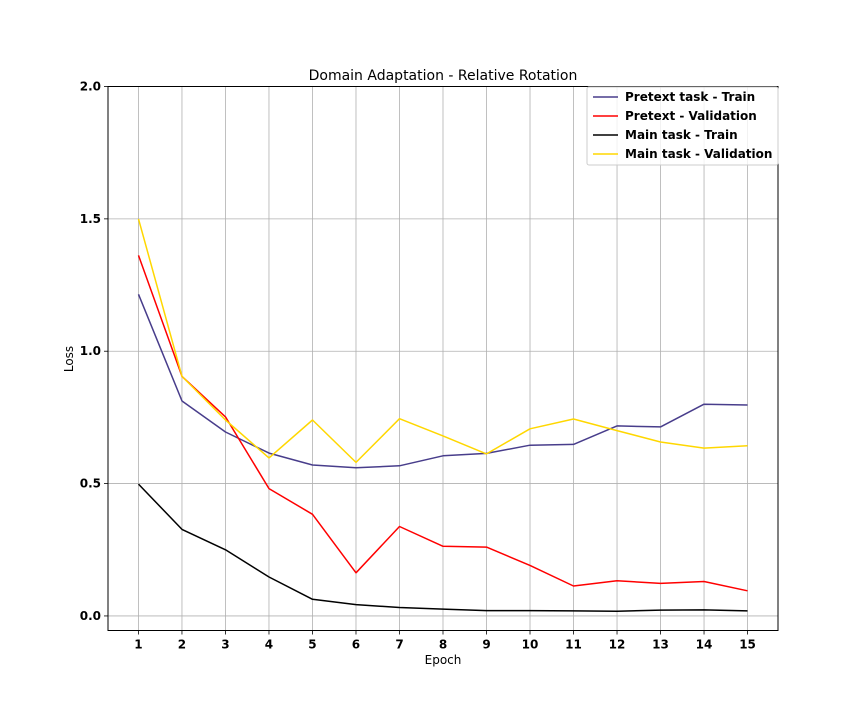 This screenshot has height=720, width=864. I want to click on x-tick-label: 15, so click(747, 645).